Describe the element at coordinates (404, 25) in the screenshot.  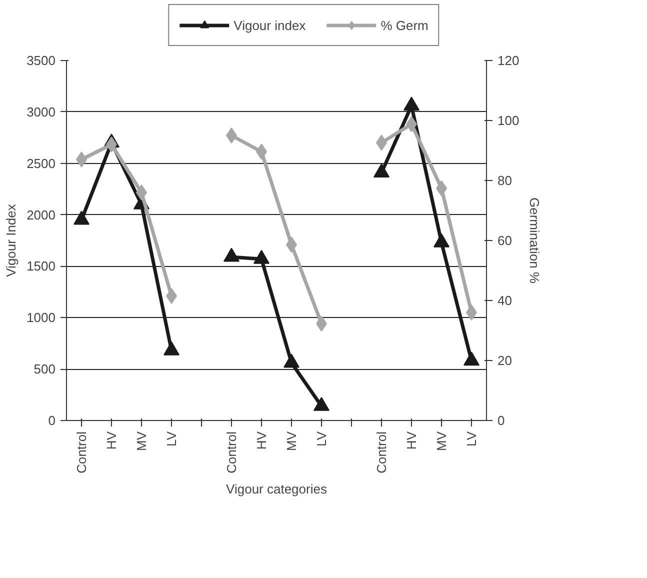
I see `legend-label: % Germ` at that location.